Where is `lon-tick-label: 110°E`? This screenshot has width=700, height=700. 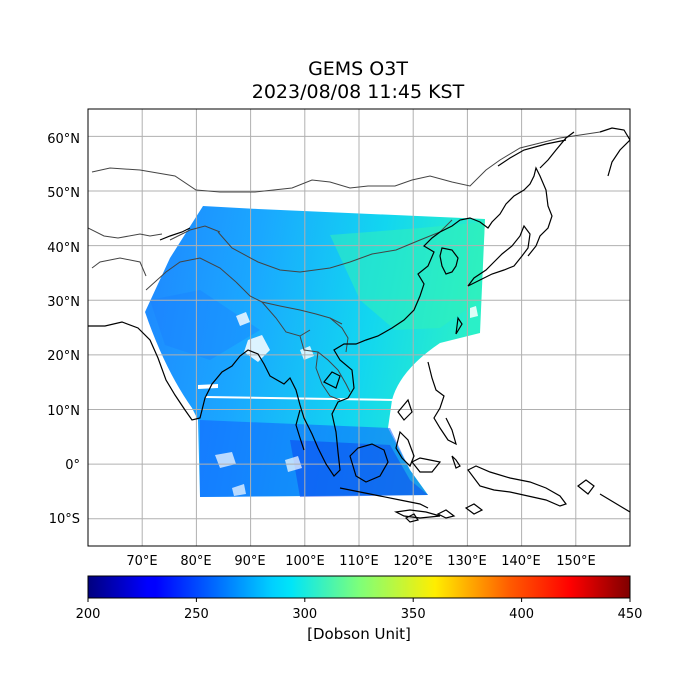
lon-tick-label: 110°E is located at coordinates (359, 561).